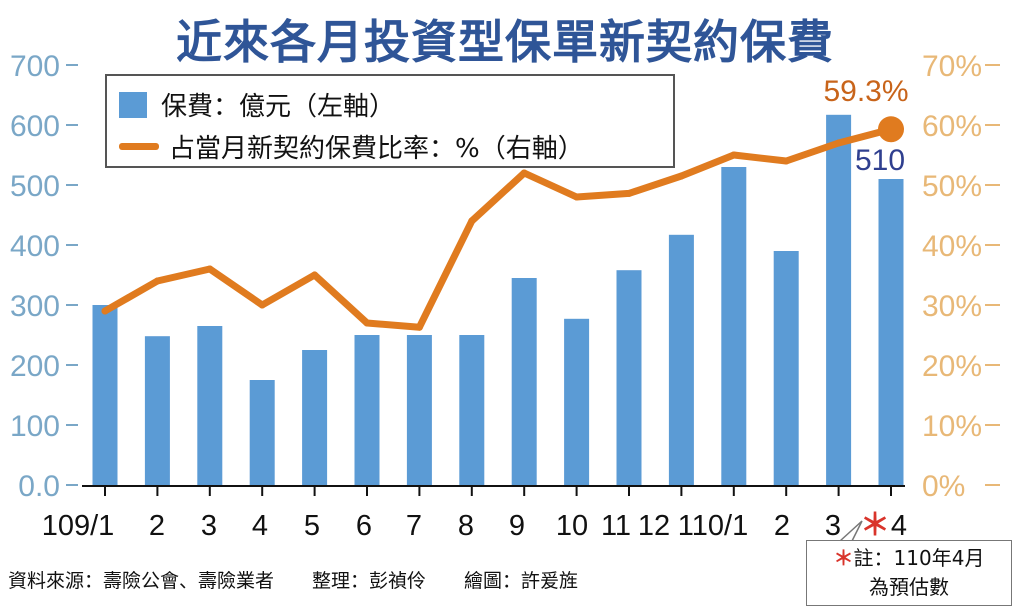 This screenshot has height=616, width=1024. What do you see at coordinates (952, 246) in the screenshot?
I see `right-axis-tick-label: 40%` at bounding box center [952, 246].